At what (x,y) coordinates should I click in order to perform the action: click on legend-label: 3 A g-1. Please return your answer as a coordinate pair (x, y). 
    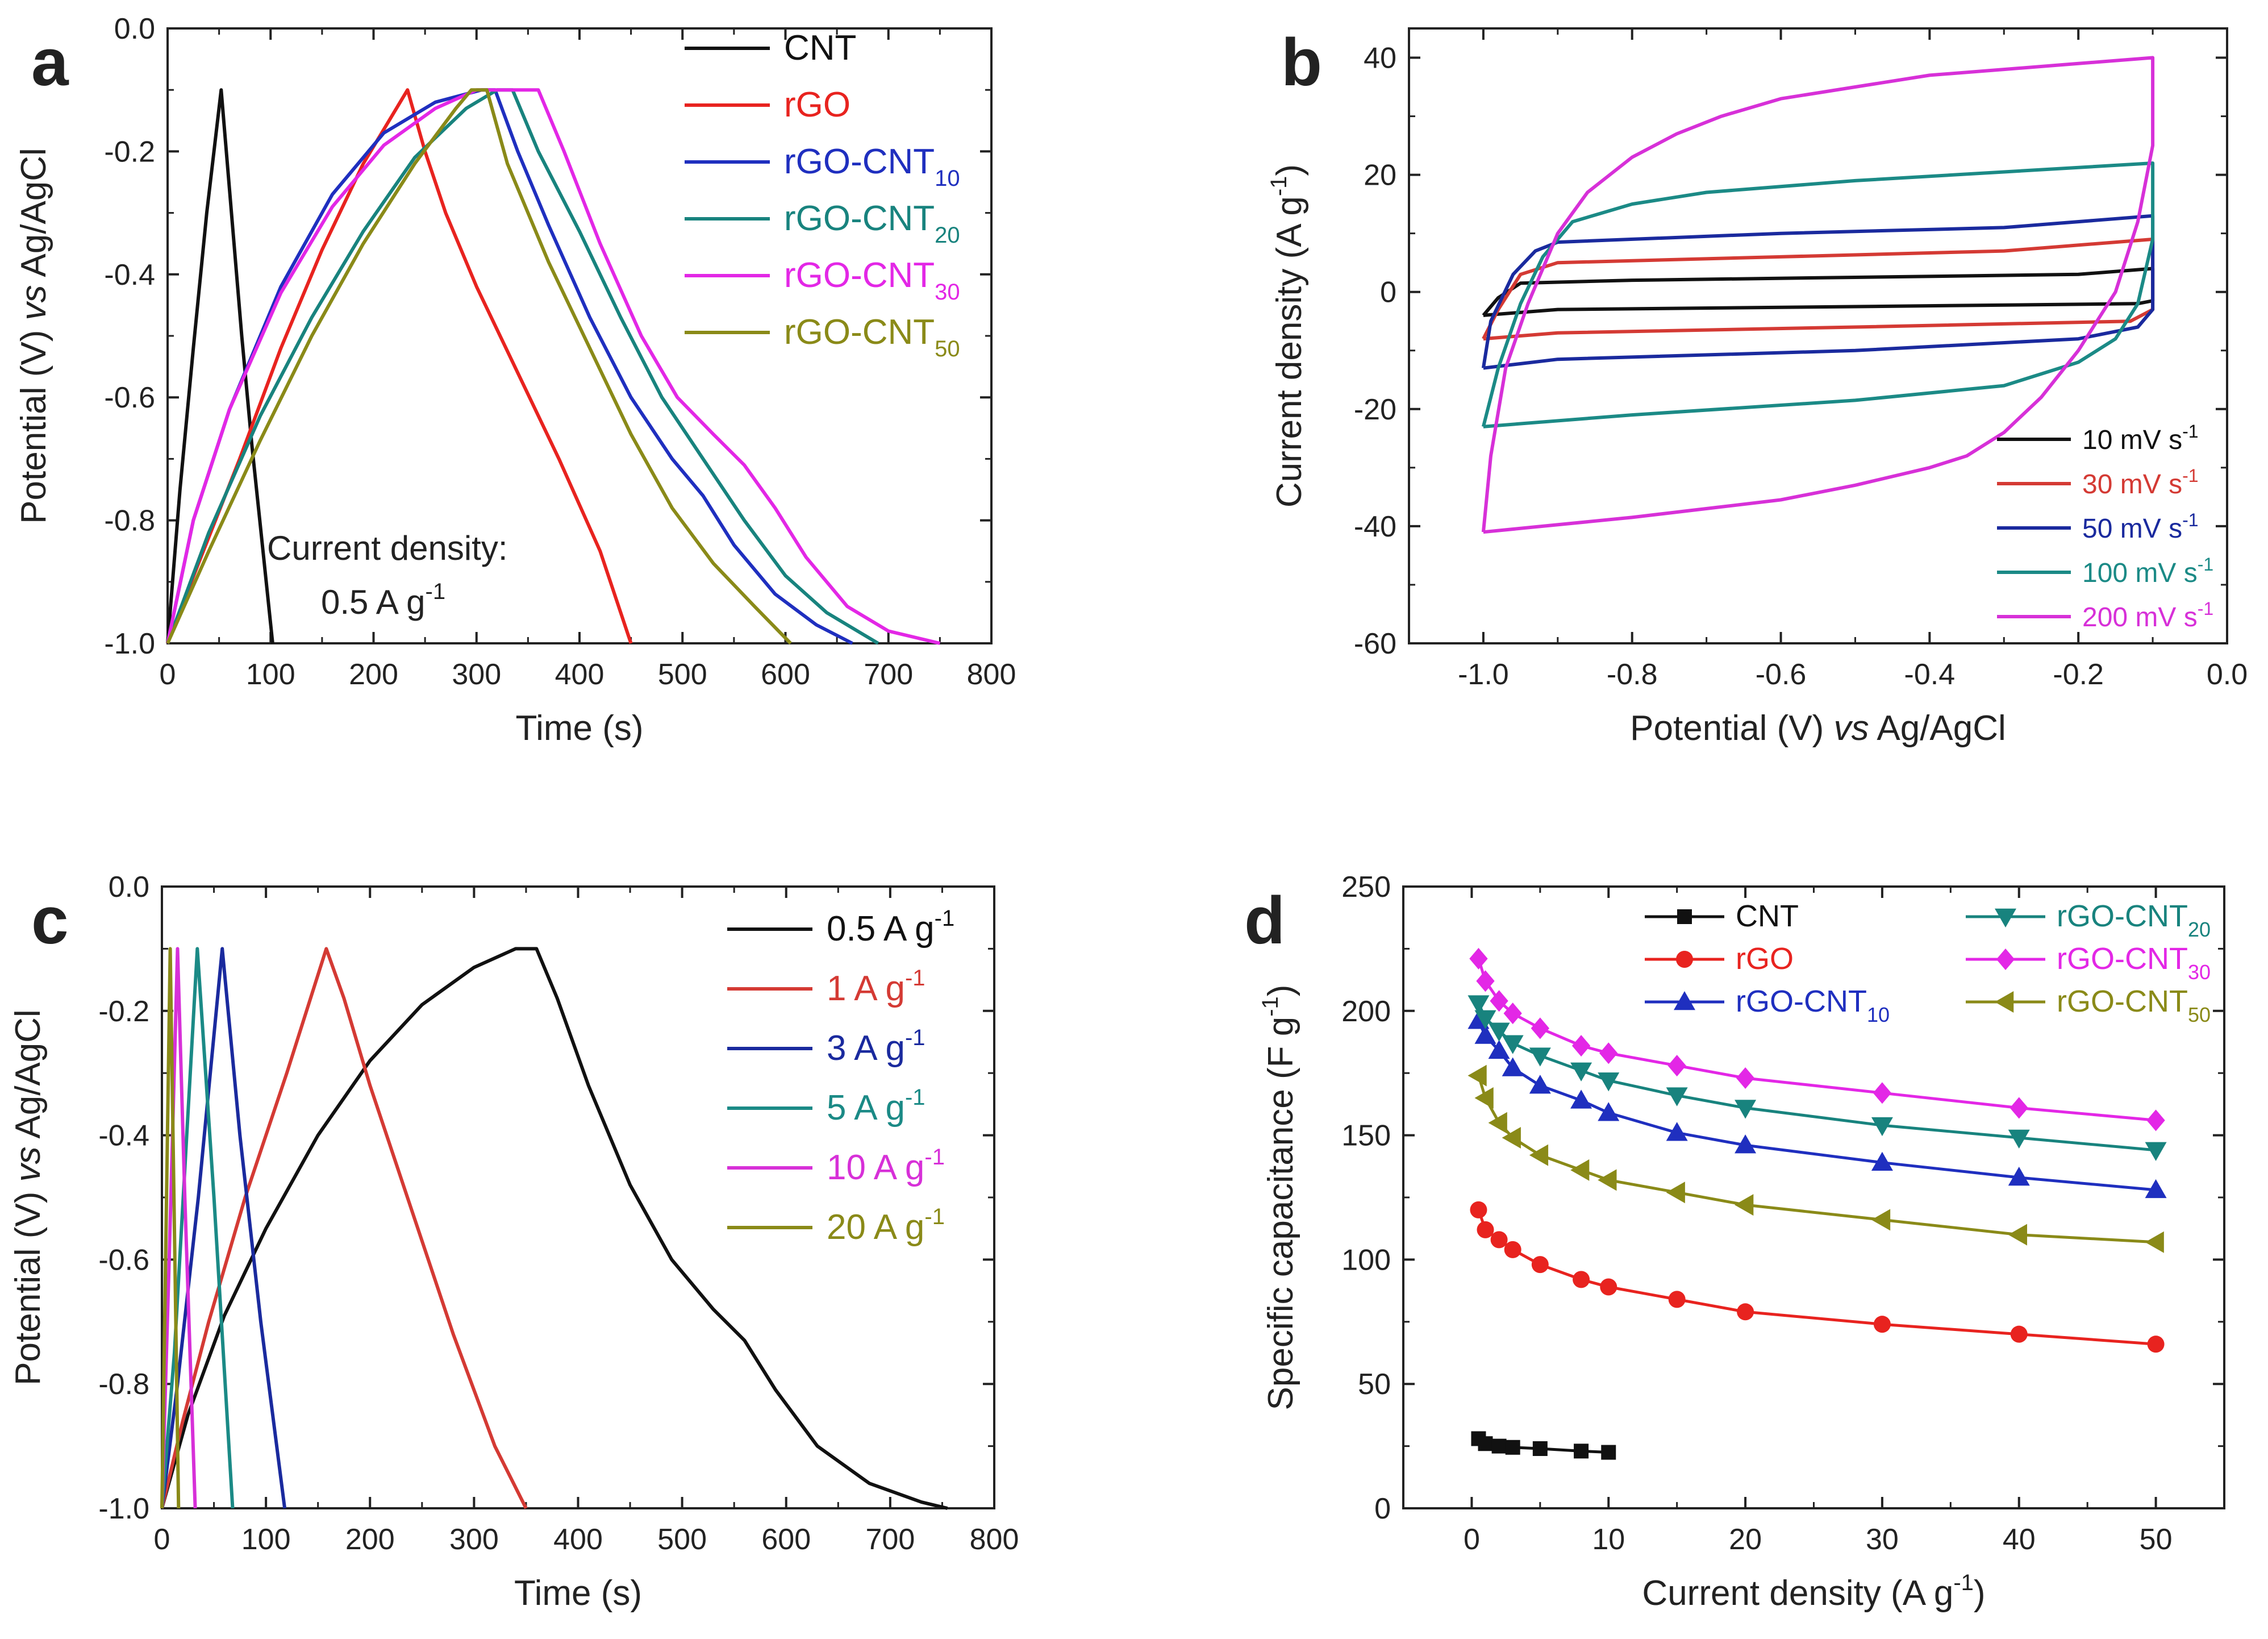
    Looking at the image, I should click on (876, 1046).